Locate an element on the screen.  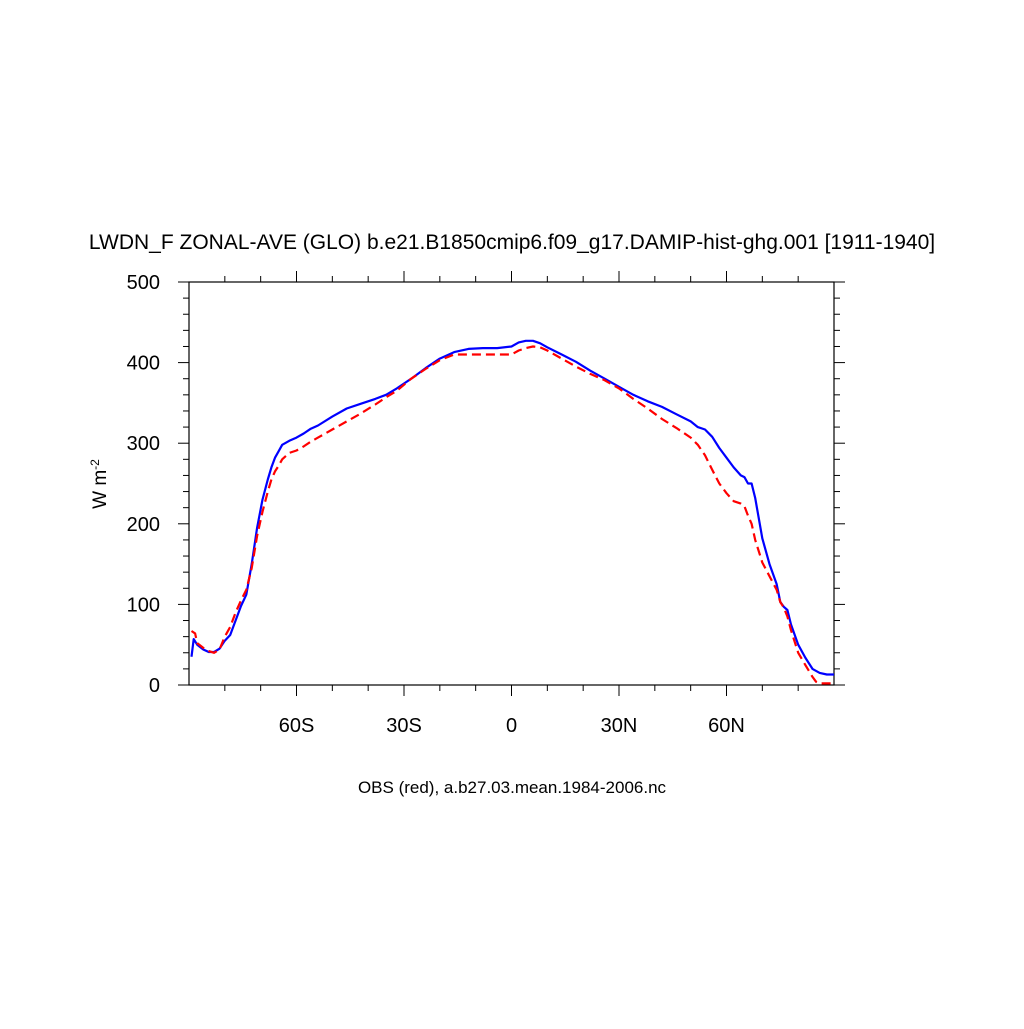
x-tick-label: 30N is located at coordinates (619, 726).